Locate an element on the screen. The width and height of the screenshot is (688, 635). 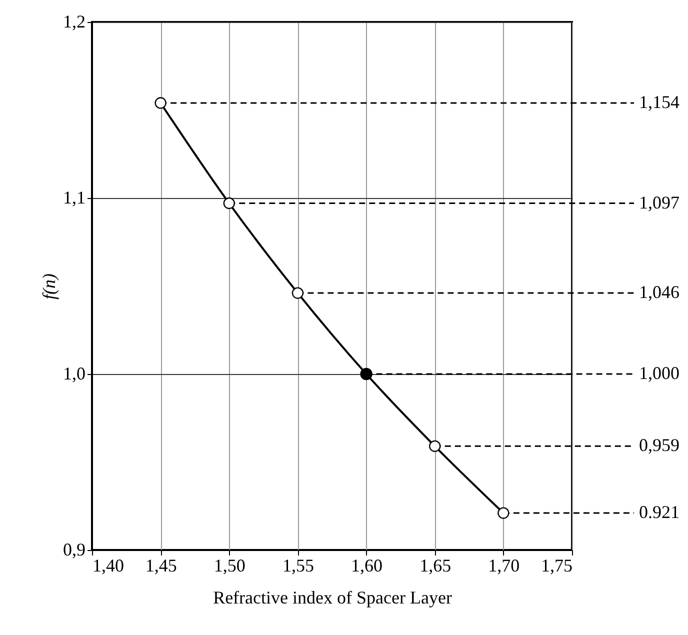
data-label: 1,097 is located at coordinates (659, 202).